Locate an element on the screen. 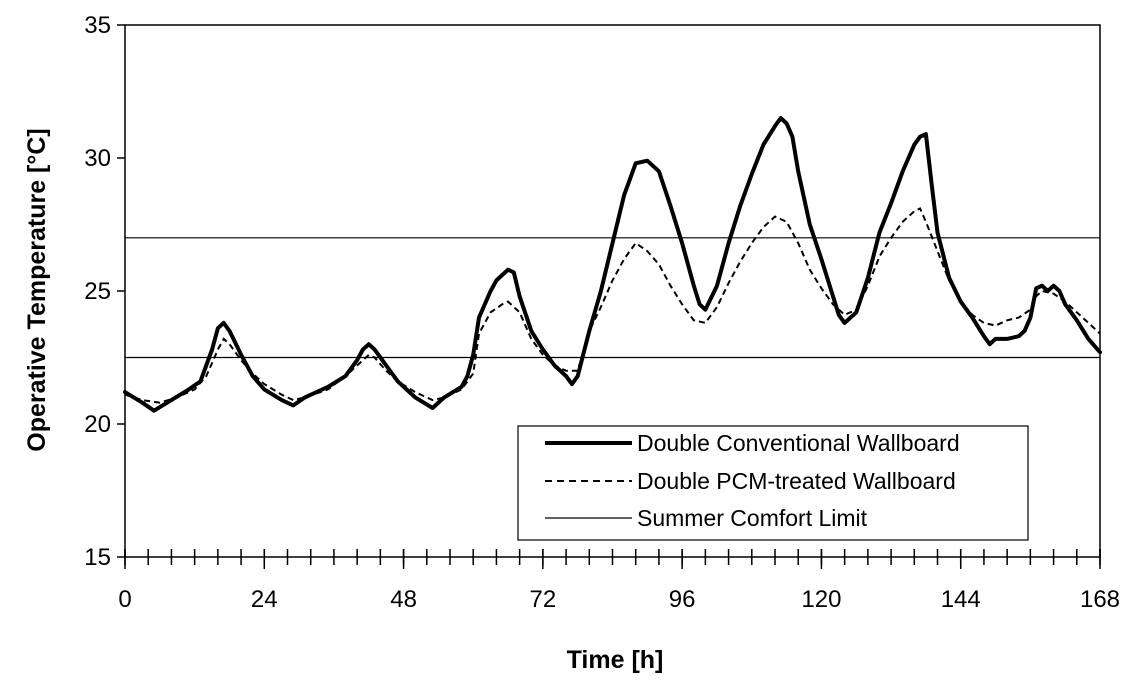 This screenshot has height=681, width=1135. y-tick-label: 25 is located at coordinates (97, 291).